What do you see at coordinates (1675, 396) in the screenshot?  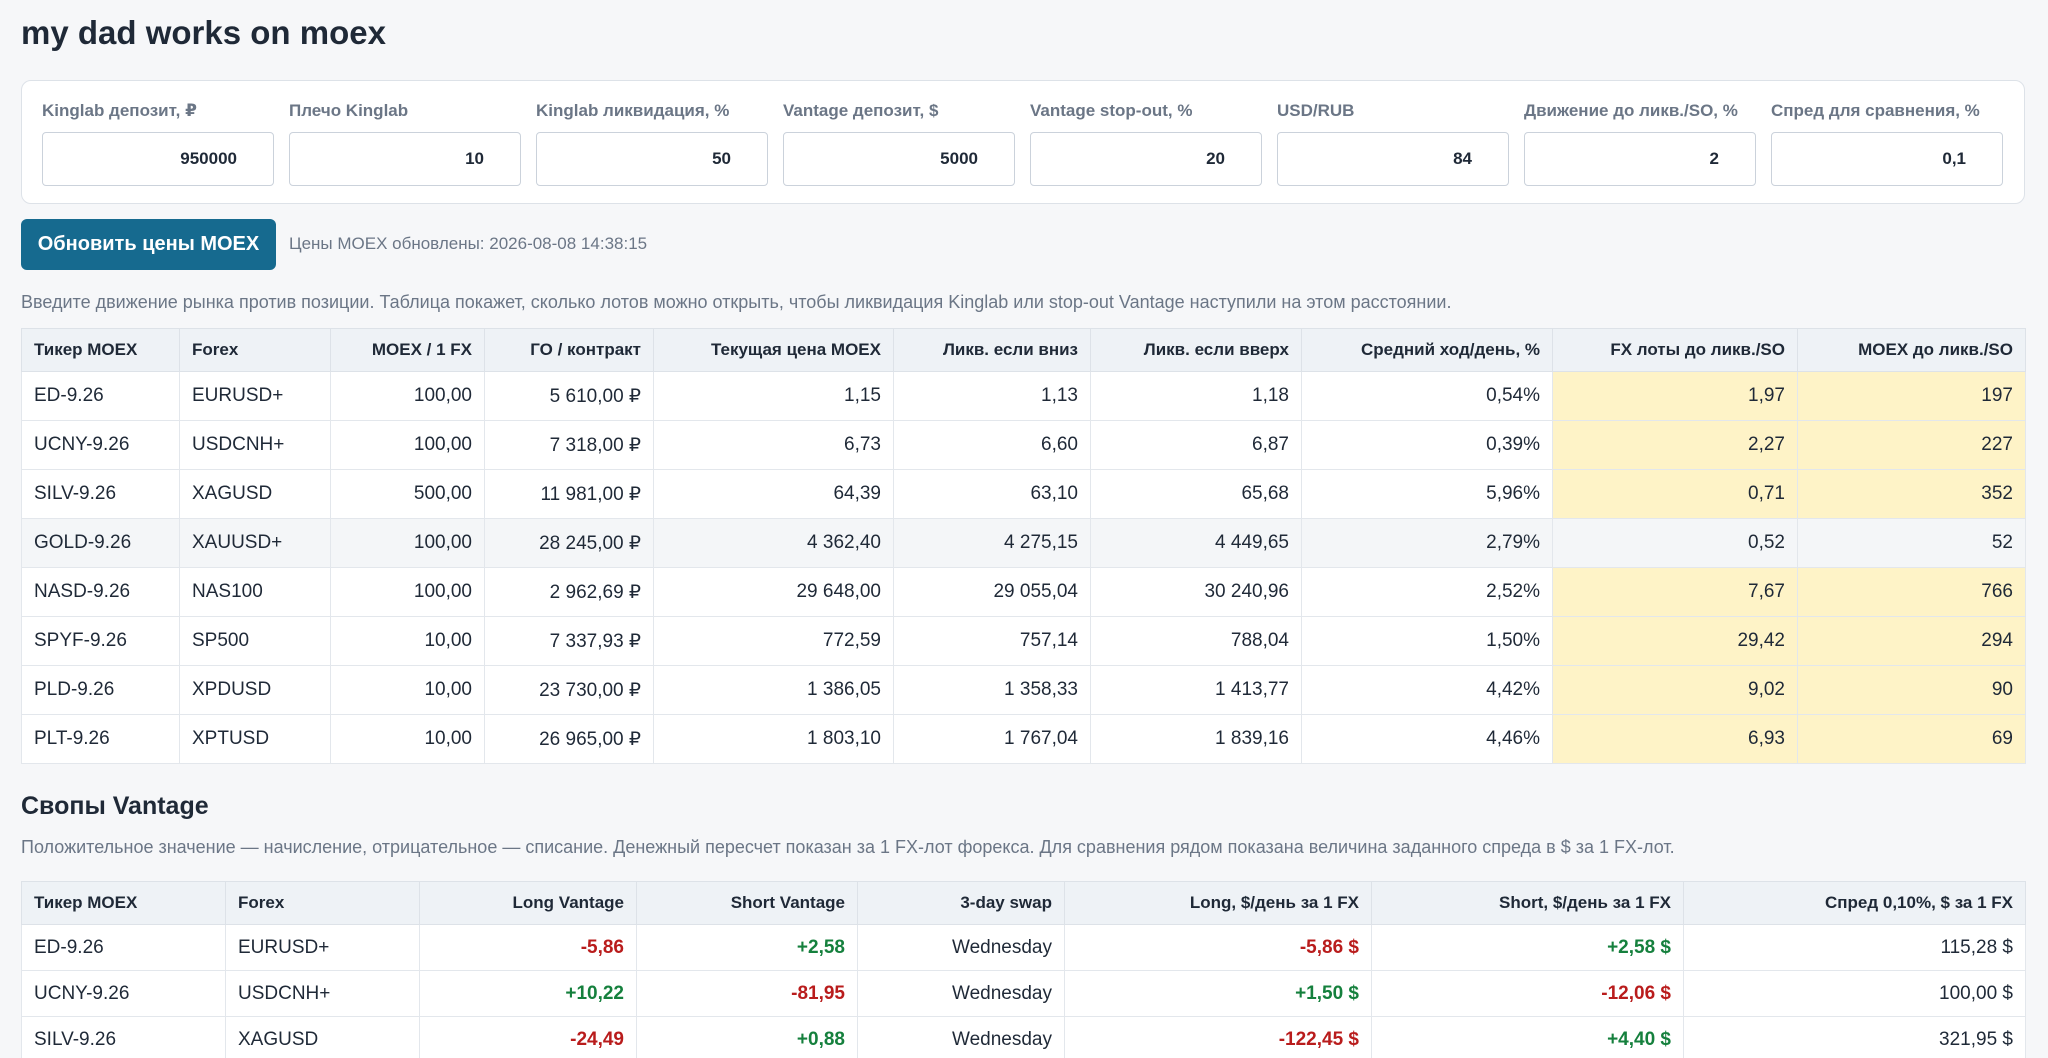 I see `table-cell: 1,97` at bounding box center [1675, 396].